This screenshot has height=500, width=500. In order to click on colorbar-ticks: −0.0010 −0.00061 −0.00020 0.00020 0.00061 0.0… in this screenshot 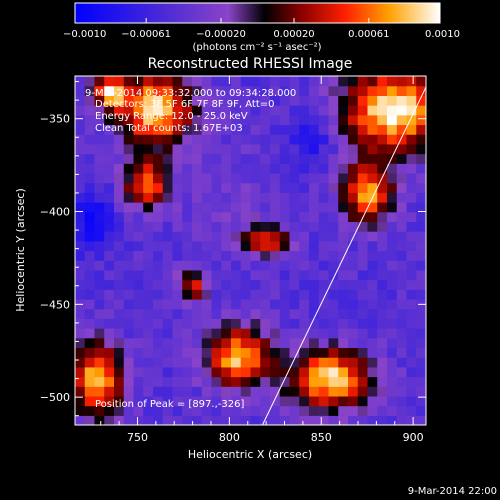, I will do `click(261, 29)`.